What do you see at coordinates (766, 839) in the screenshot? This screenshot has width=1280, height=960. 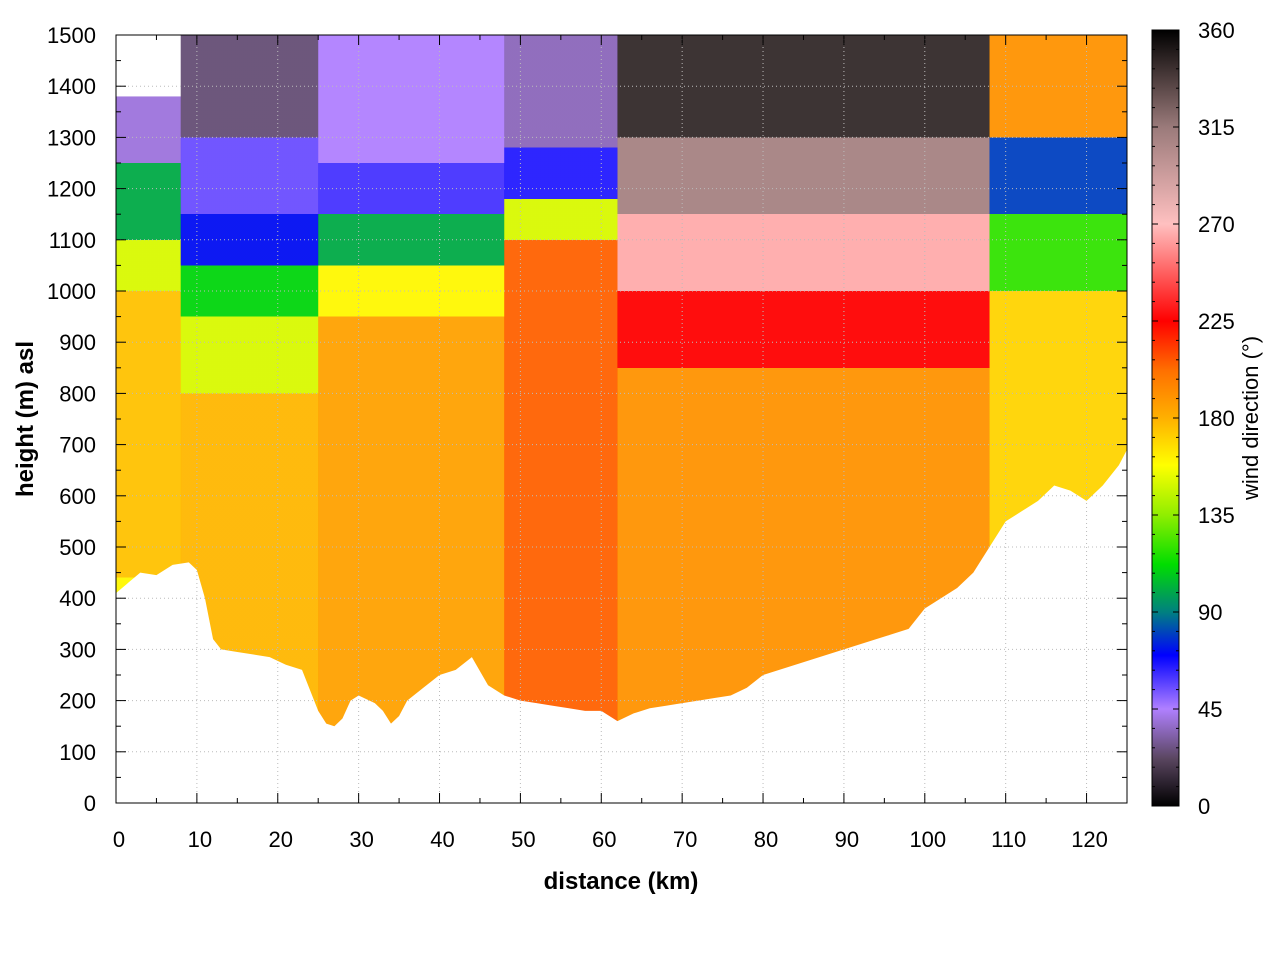 I see `x-tick-label: 80` at bounding box center [766, 839].